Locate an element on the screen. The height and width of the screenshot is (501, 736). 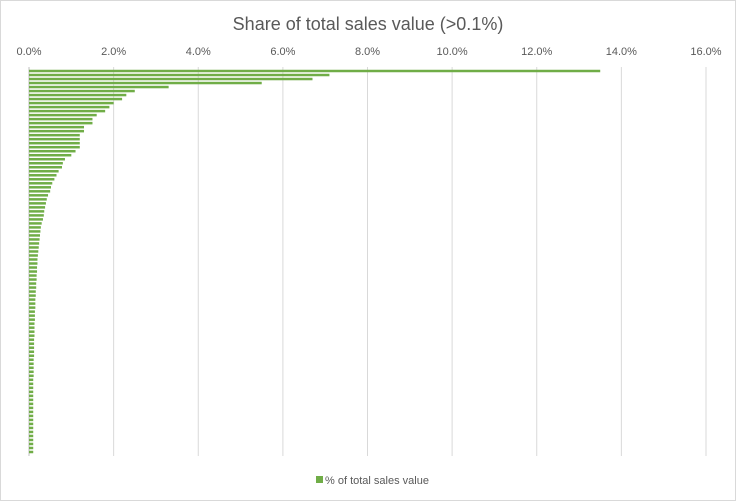
x-tick-label: 8.0% is located at coordinates (367, 52).